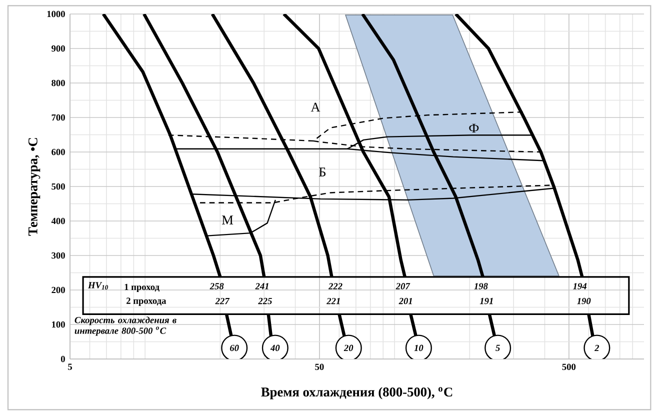  Describe the element at coordinates (356, 393) in the screenshot. I see `x-axis-title: Время охлаждения (800-500), $^{o}$C` at that location.